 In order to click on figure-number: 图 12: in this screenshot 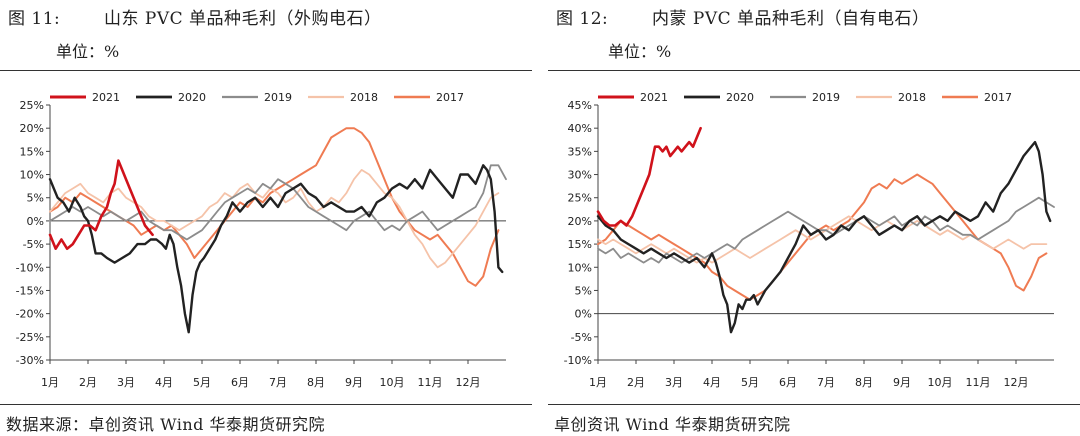, I will do `click(582, 19)`.